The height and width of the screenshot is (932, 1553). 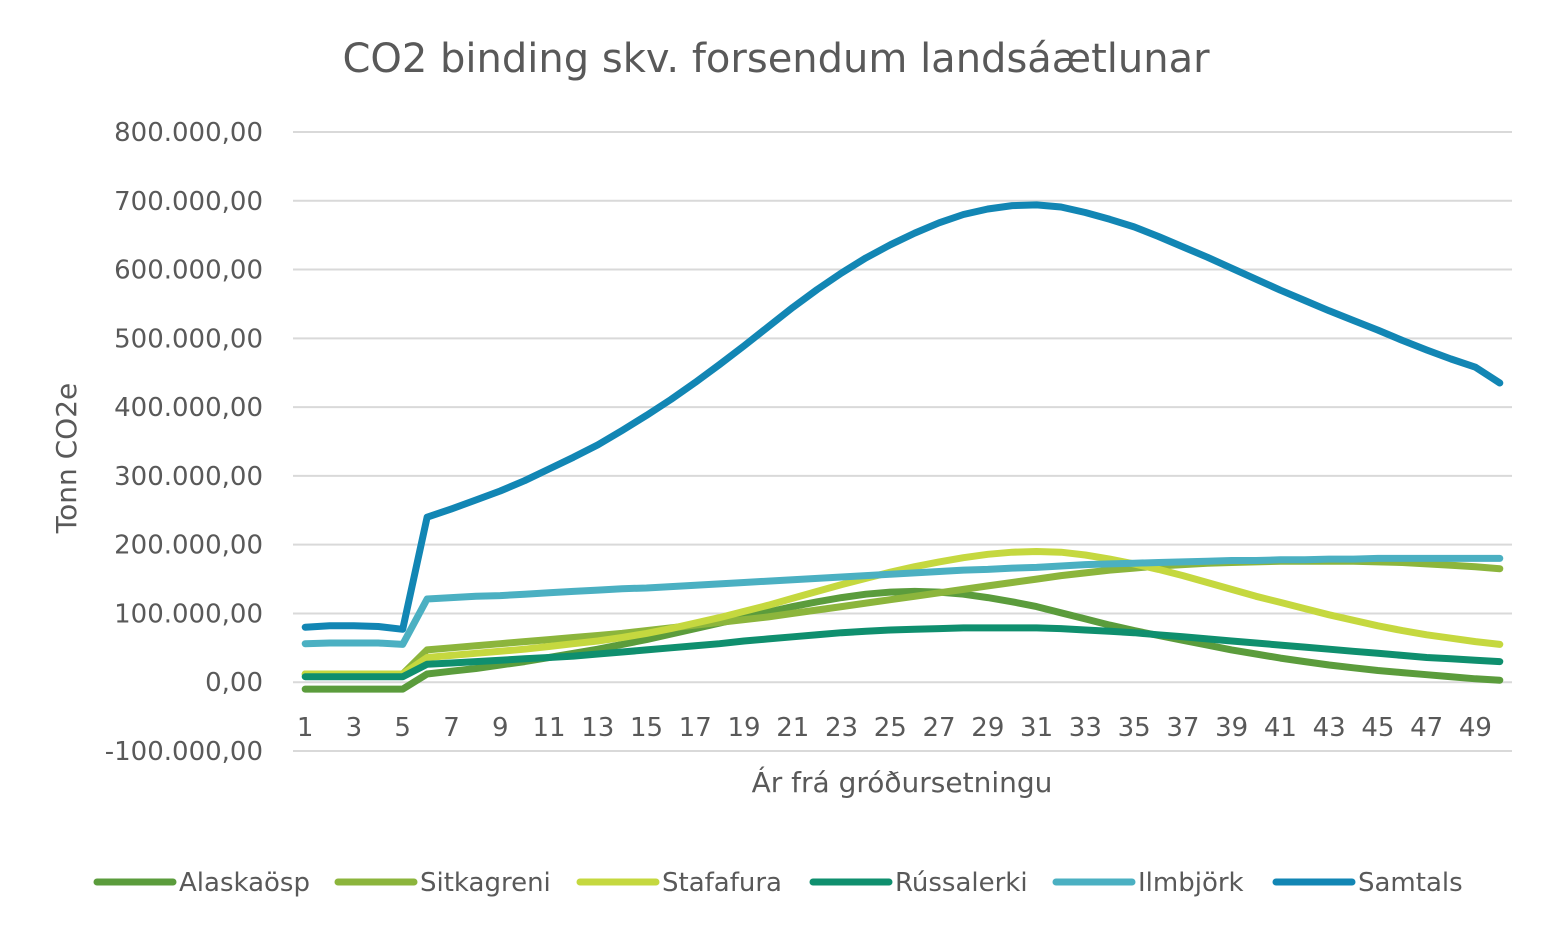 I want to click on y-tick-label: 0,00, so click(x=234, y=683).